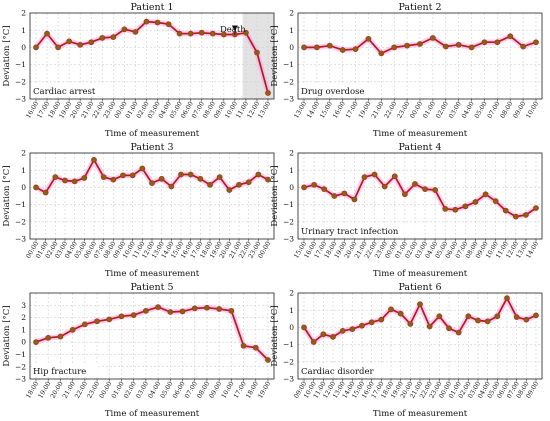  Describe the element at coordinates (419, 147) in the screenshot. I see `panel-title: Patient 4` at that location.